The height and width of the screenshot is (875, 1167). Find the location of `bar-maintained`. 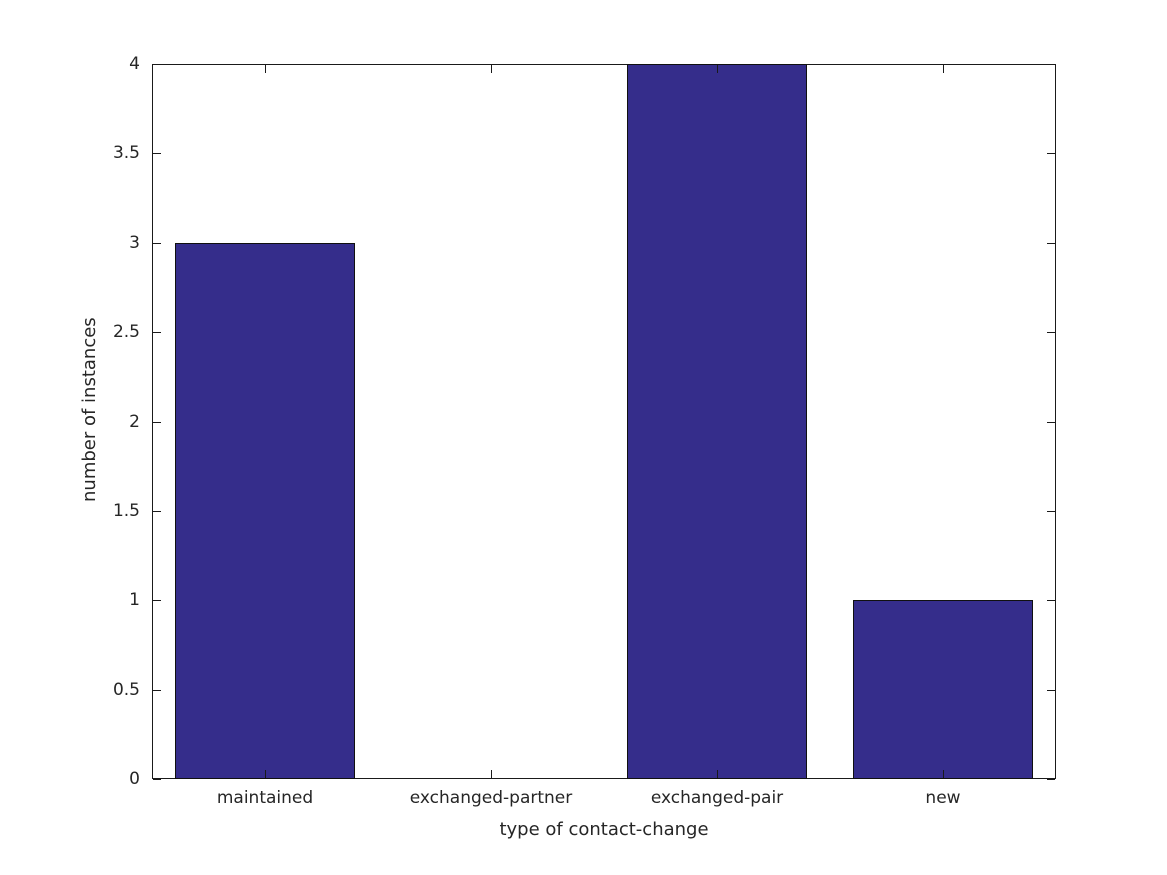

bar-maintained is located at coordinates (265, 510).